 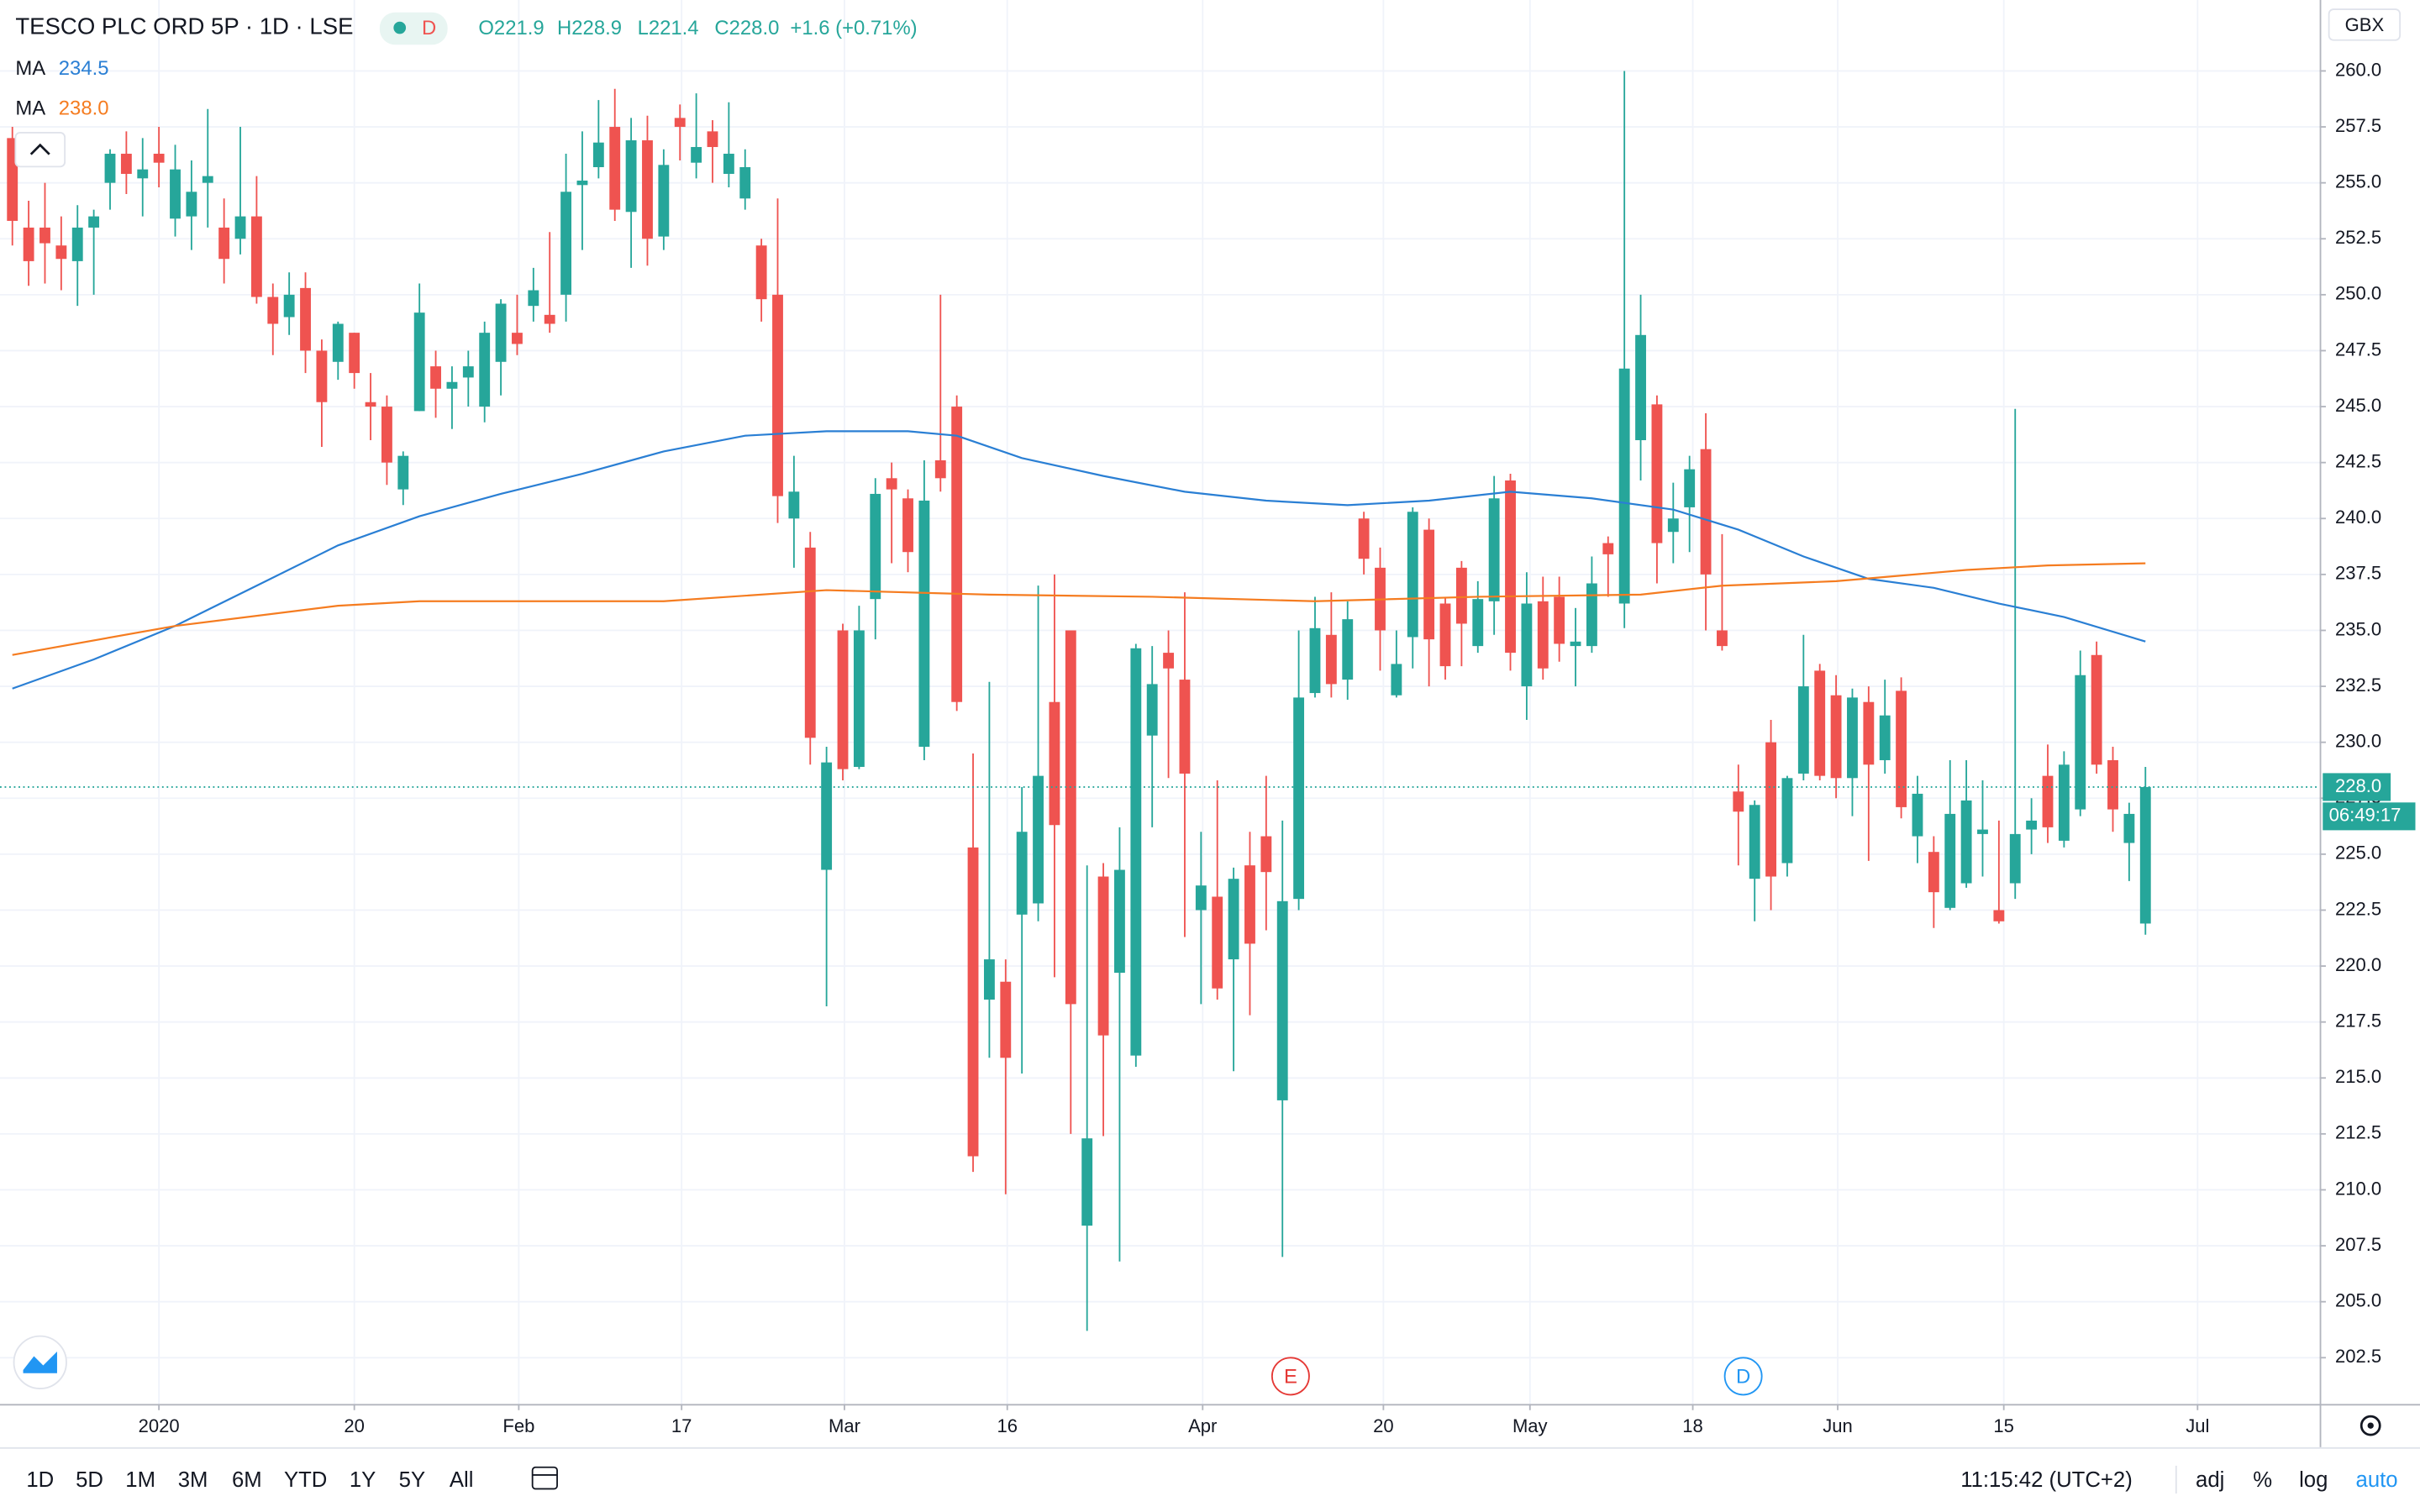 I want to click on scale-option: adj, so click(x=2210, y=1480).